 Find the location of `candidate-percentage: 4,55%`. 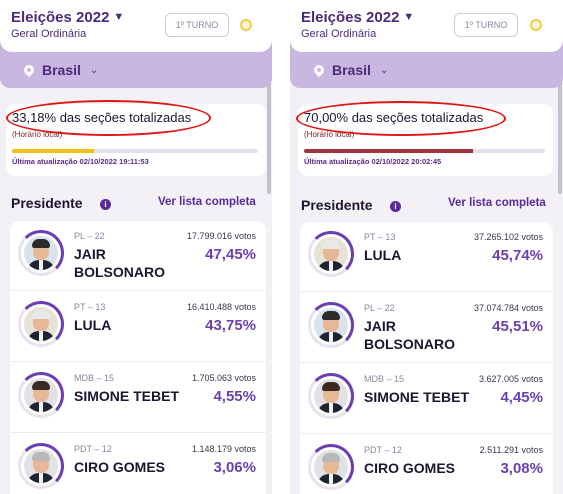

candidate-percentage: 4,55% is located at coordinates (234, 396).